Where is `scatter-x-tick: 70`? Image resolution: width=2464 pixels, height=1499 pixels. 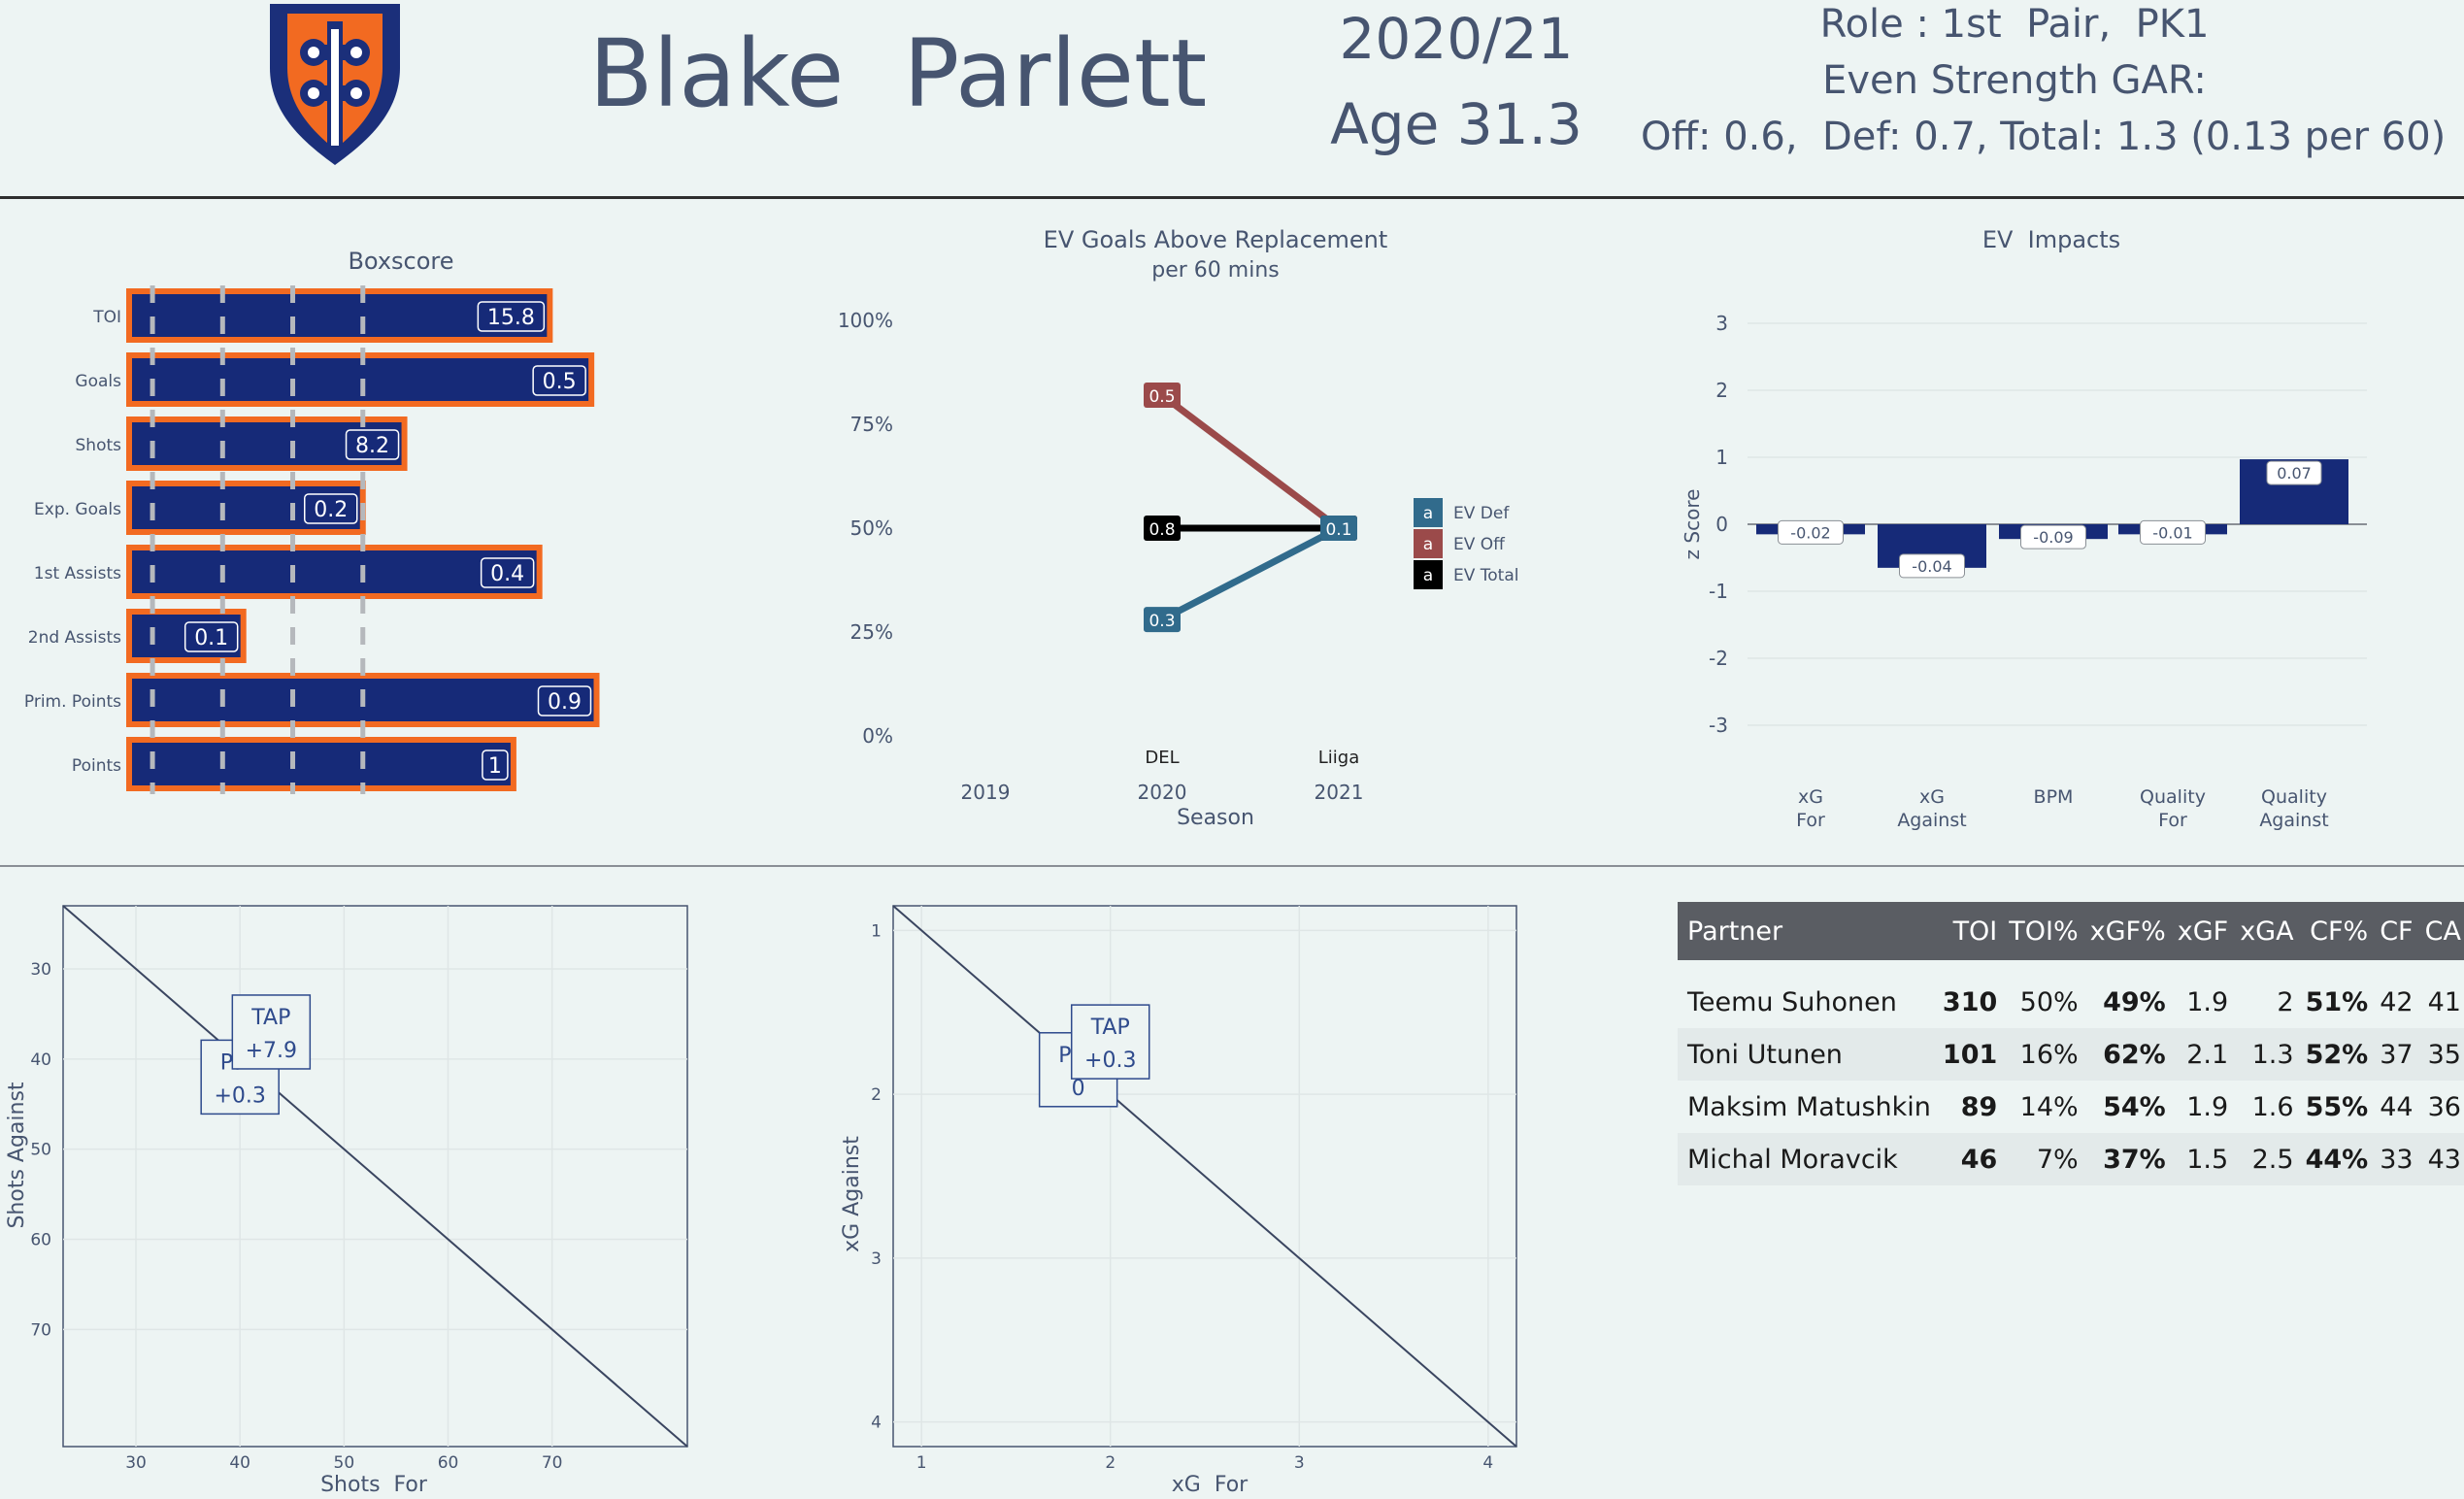
scatter-x-tick: 70 is located at coordinates (552, 1463).